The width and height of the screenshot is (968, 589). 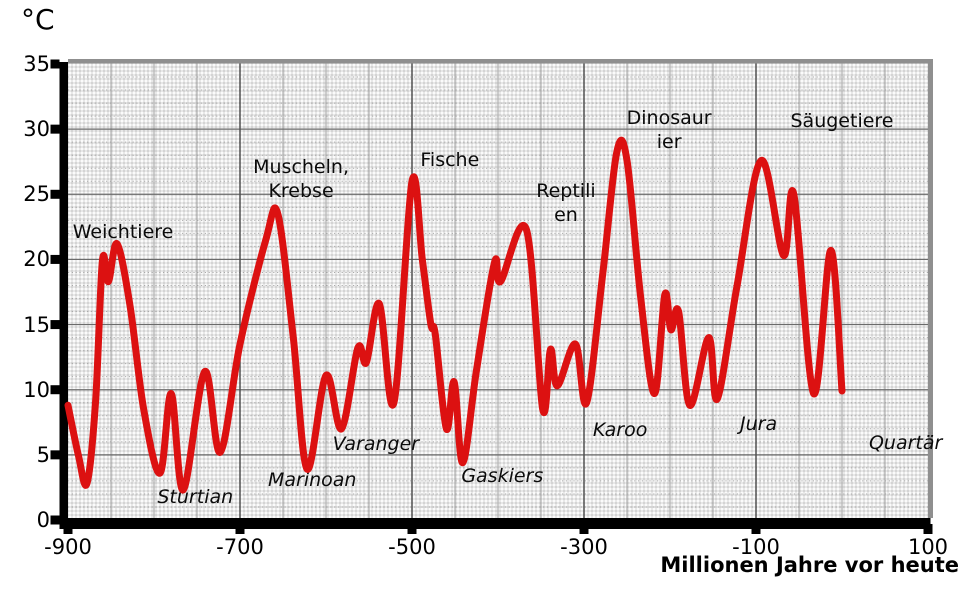 What do you see at coordinates (842, 121) in the screenshot?
I see `annotation-säugetiere: Säugetiere` at bounding box center [842, 121].